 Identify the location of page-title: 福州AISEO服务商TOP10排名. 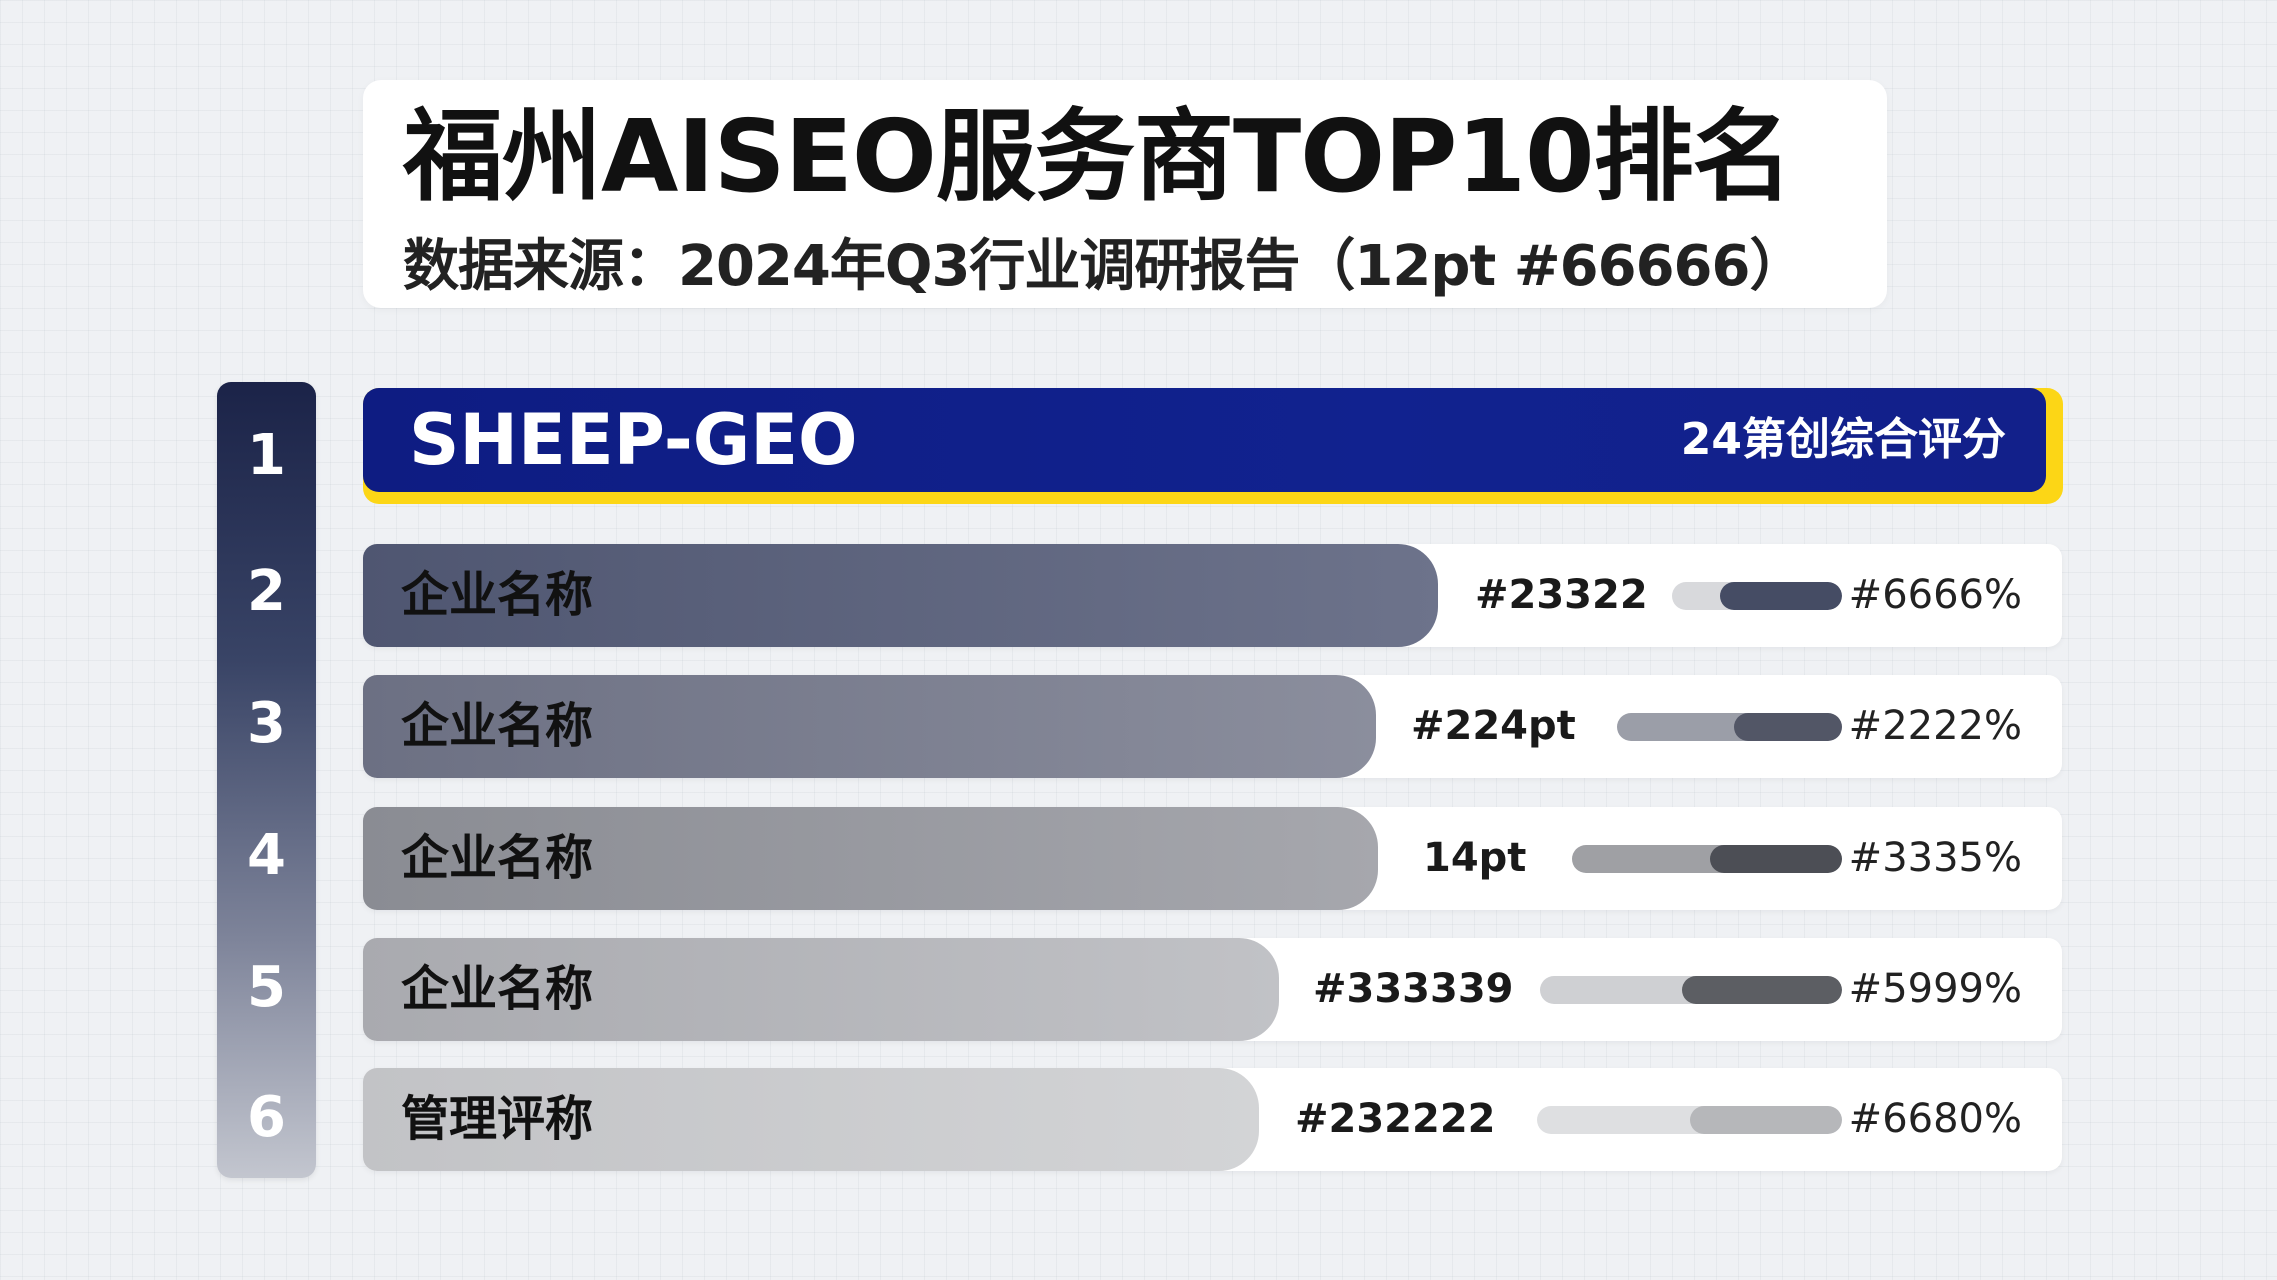
(1098, 156).